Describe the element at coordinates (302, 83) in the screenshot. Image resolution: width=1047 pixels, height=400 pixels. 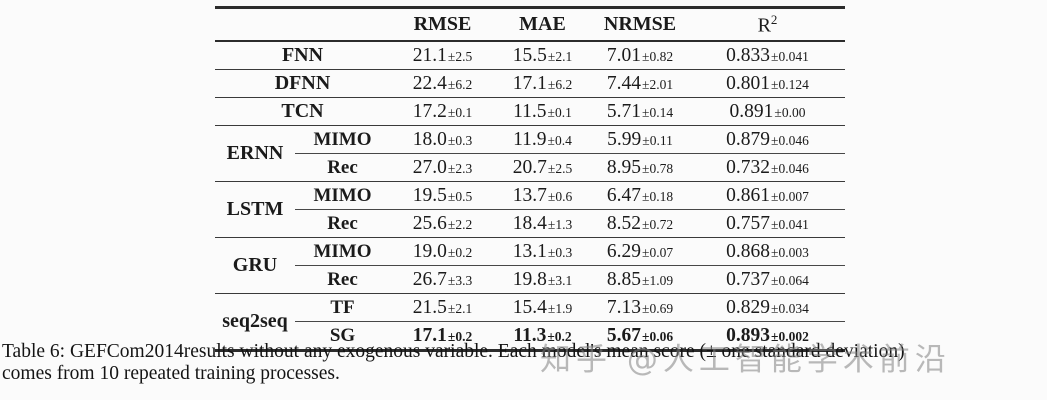
I see `model-label: DFNN` at that location.